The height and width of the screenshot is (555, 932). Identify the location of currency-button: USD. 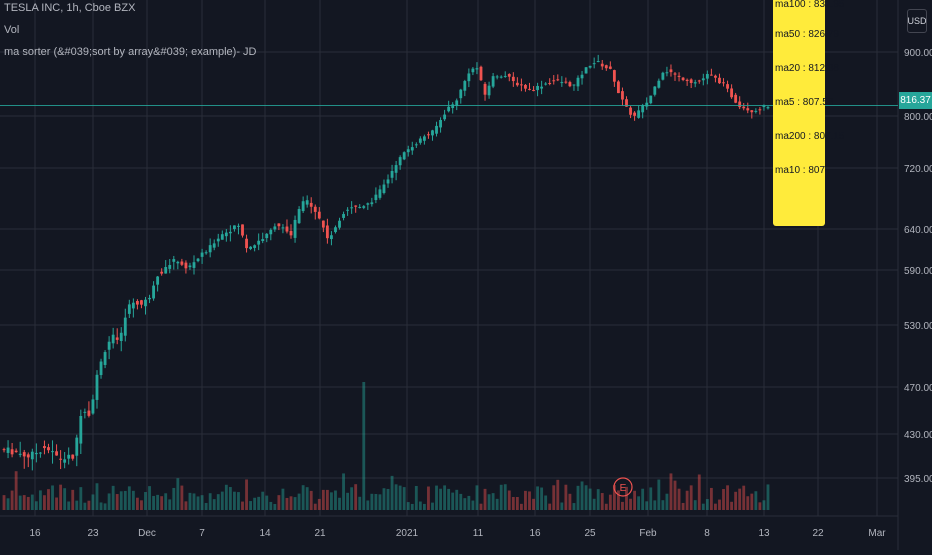
(917, 21).